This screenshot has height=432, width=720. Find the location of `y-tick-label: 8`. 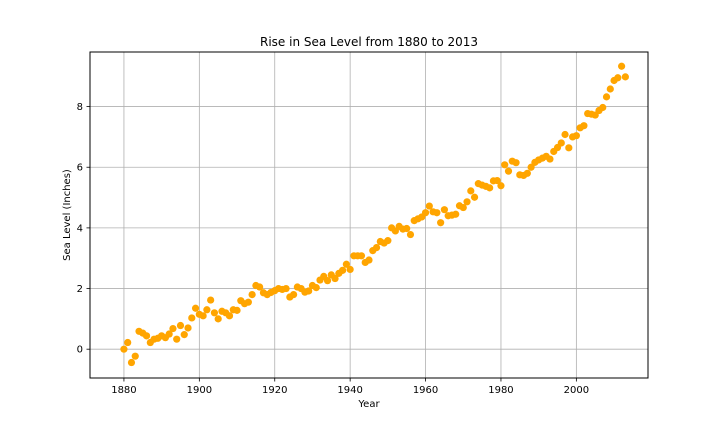

y-tick-label: 8 is located at coordinates (80, 107).